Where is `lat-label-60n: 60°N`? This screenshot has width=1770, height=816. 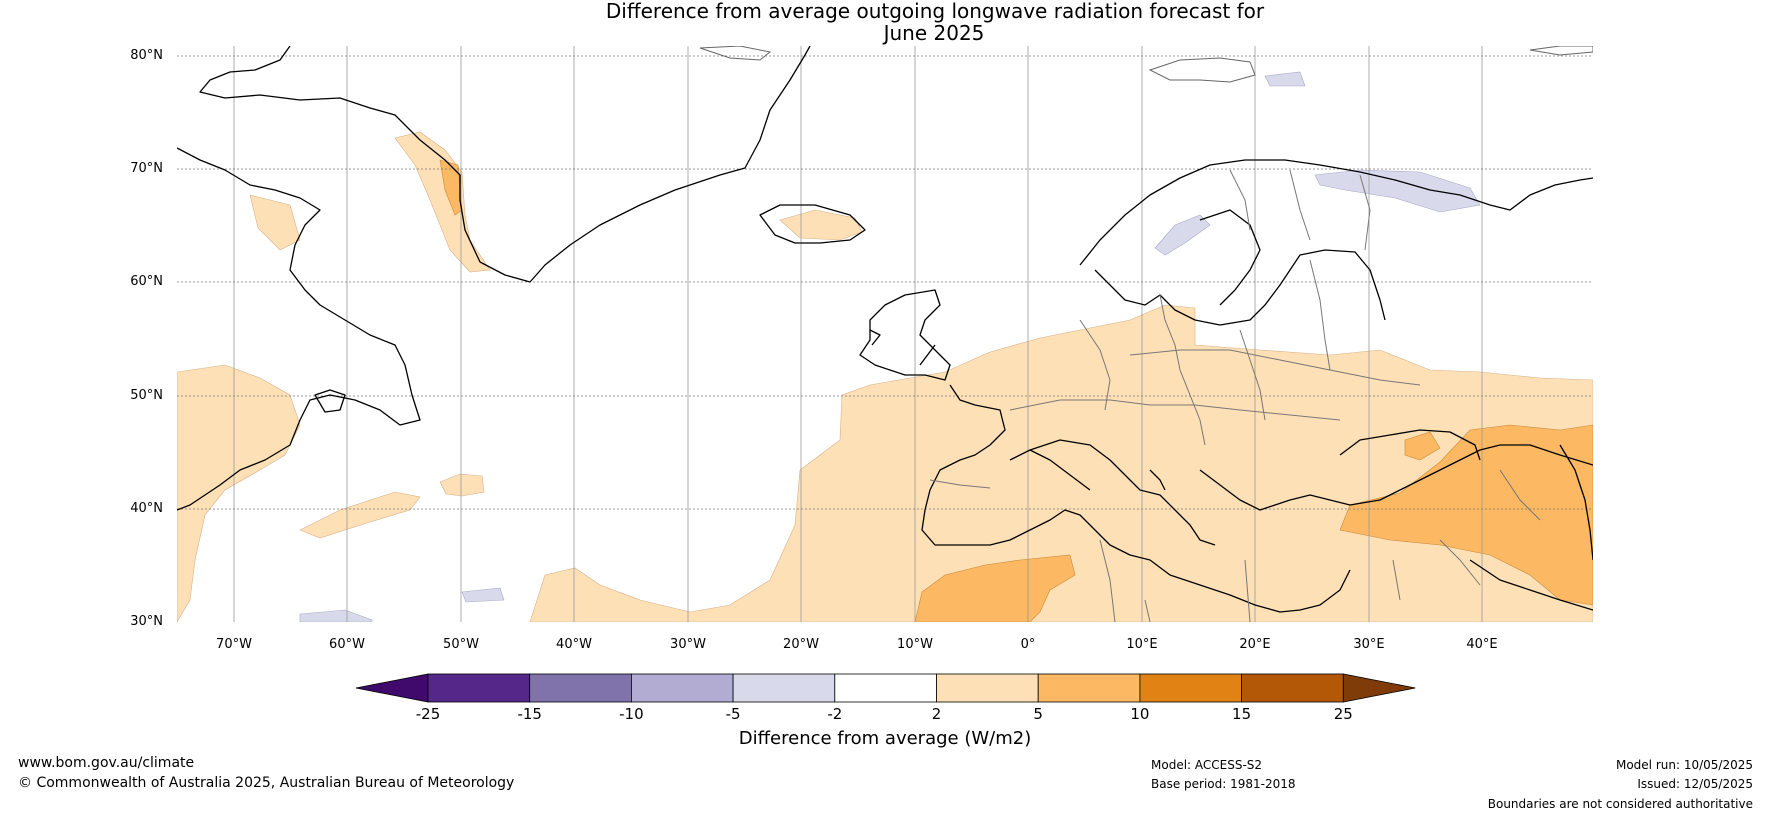
lat-label-60n: 60°N is located at coordinates (146, 281).